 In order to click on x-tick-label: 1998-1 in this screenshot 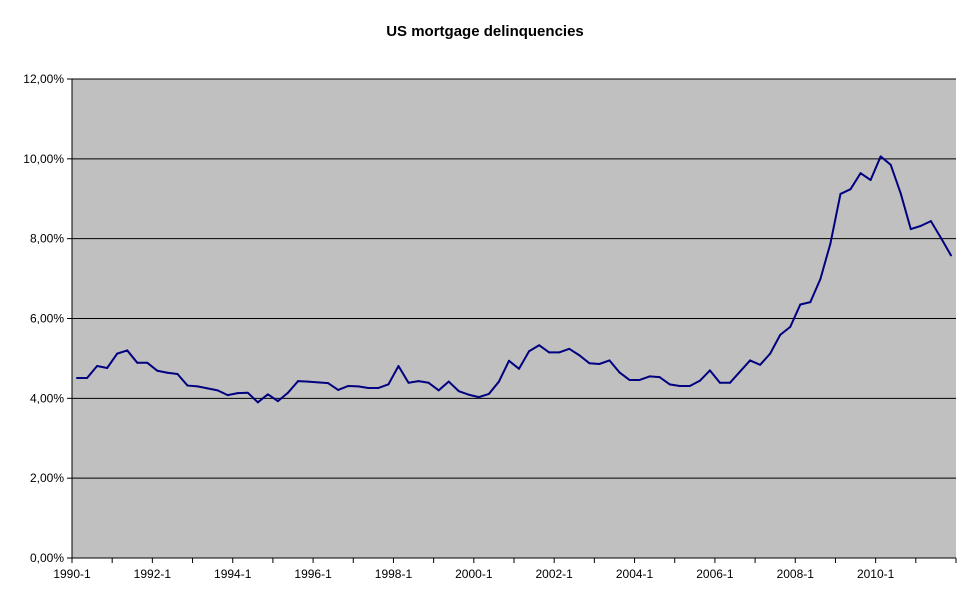, I will do `click(394, 574)`.